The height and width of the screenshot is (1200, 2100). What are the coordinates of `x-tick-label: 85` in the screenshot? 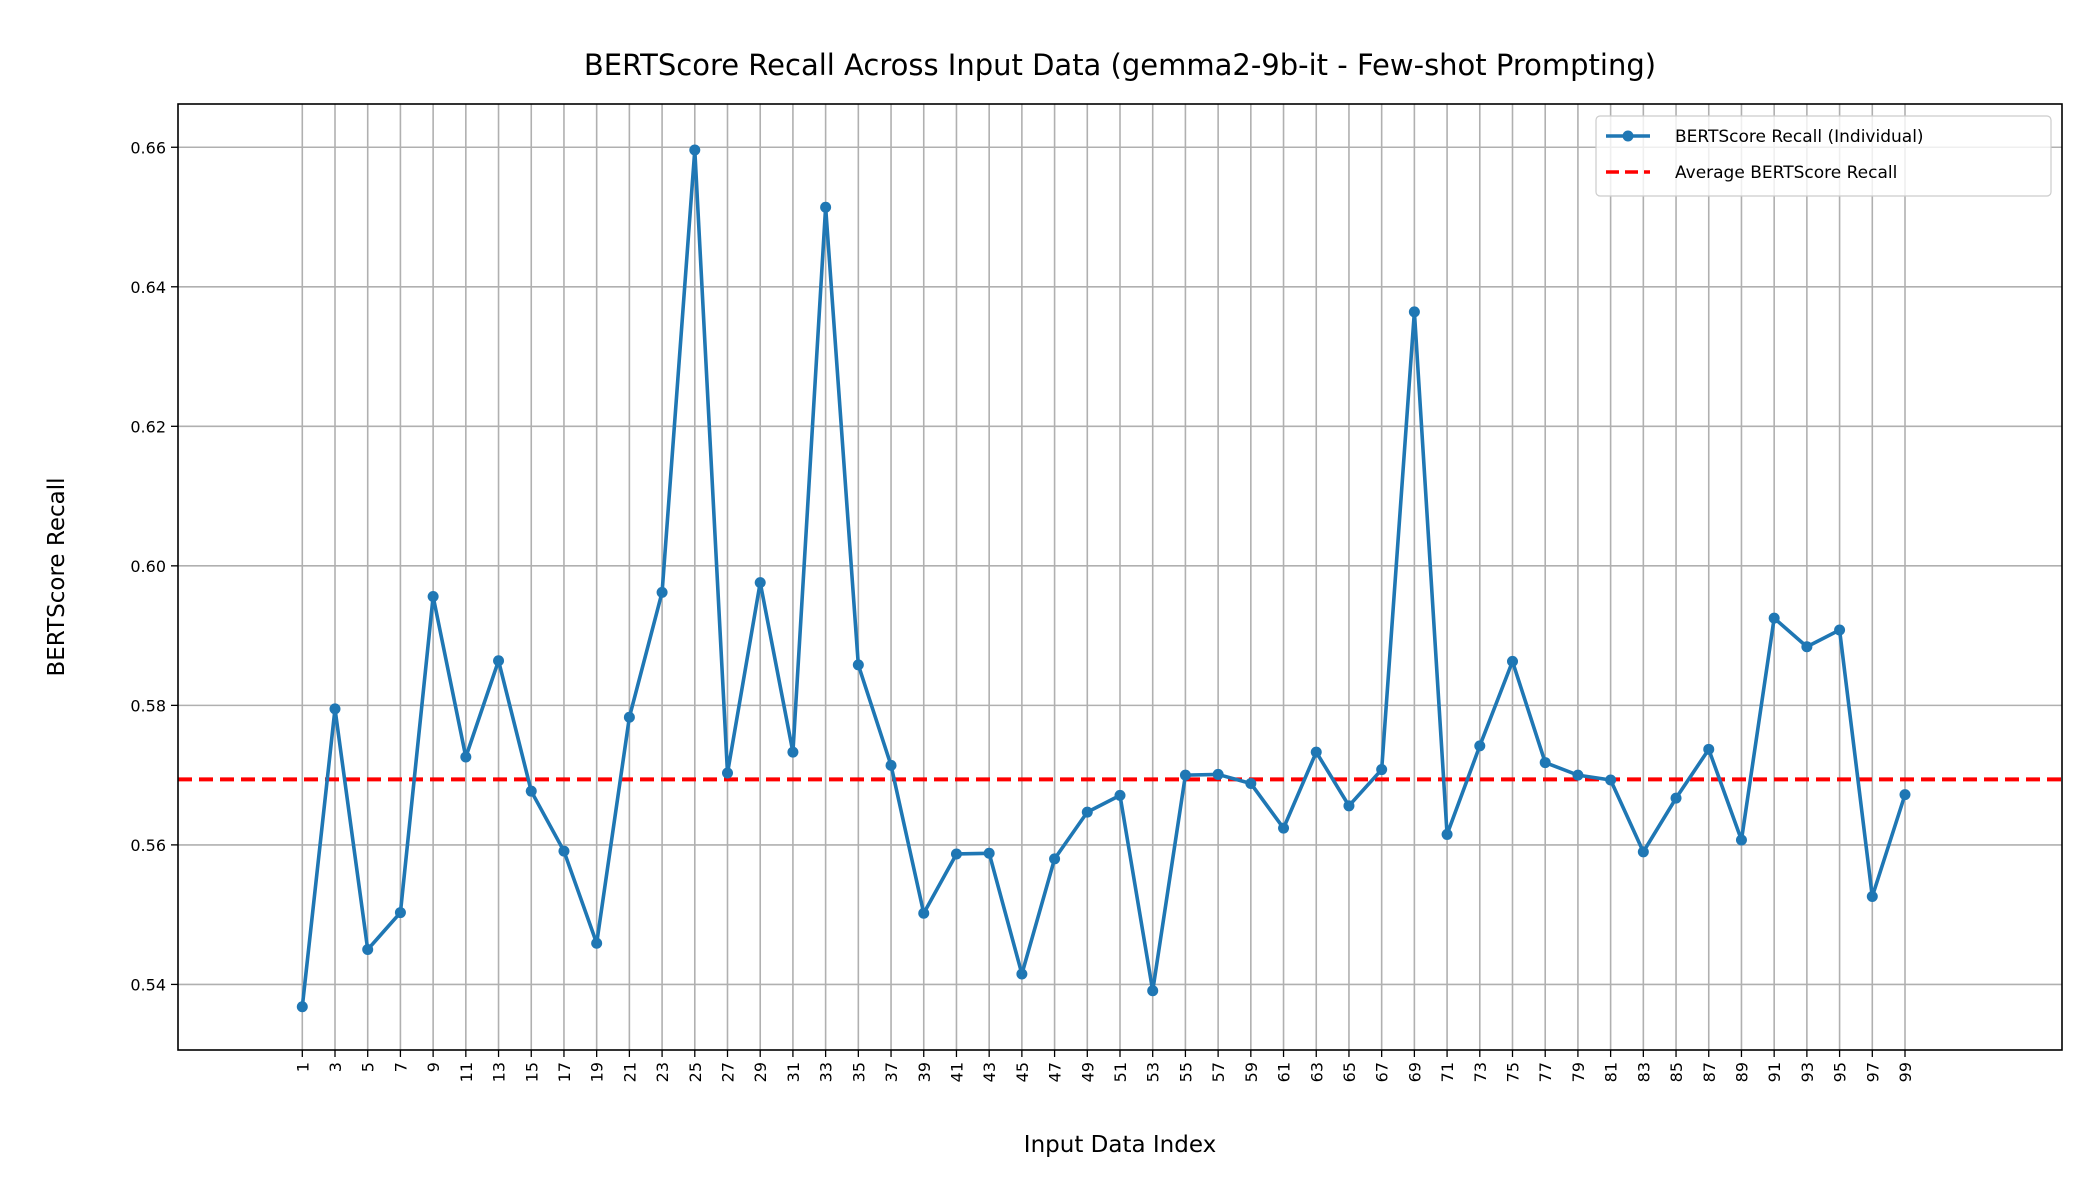 It's located at (1676, 1072).